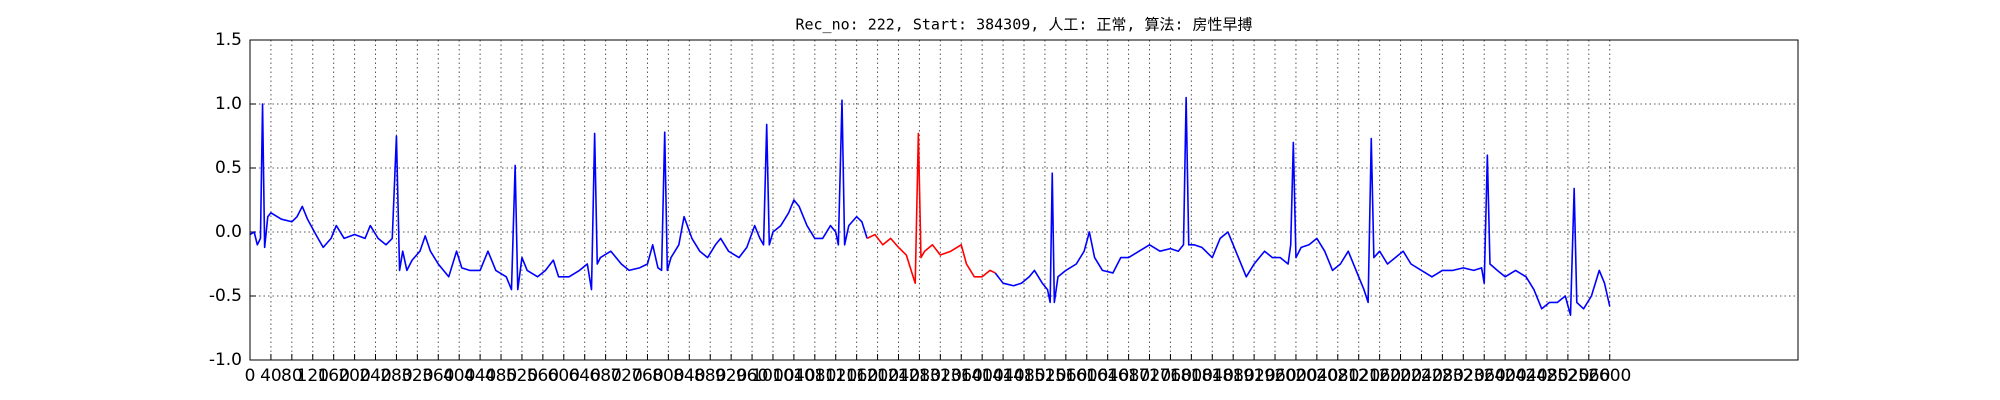  I want to click on x-tick-label: 280, so click(396, 376).